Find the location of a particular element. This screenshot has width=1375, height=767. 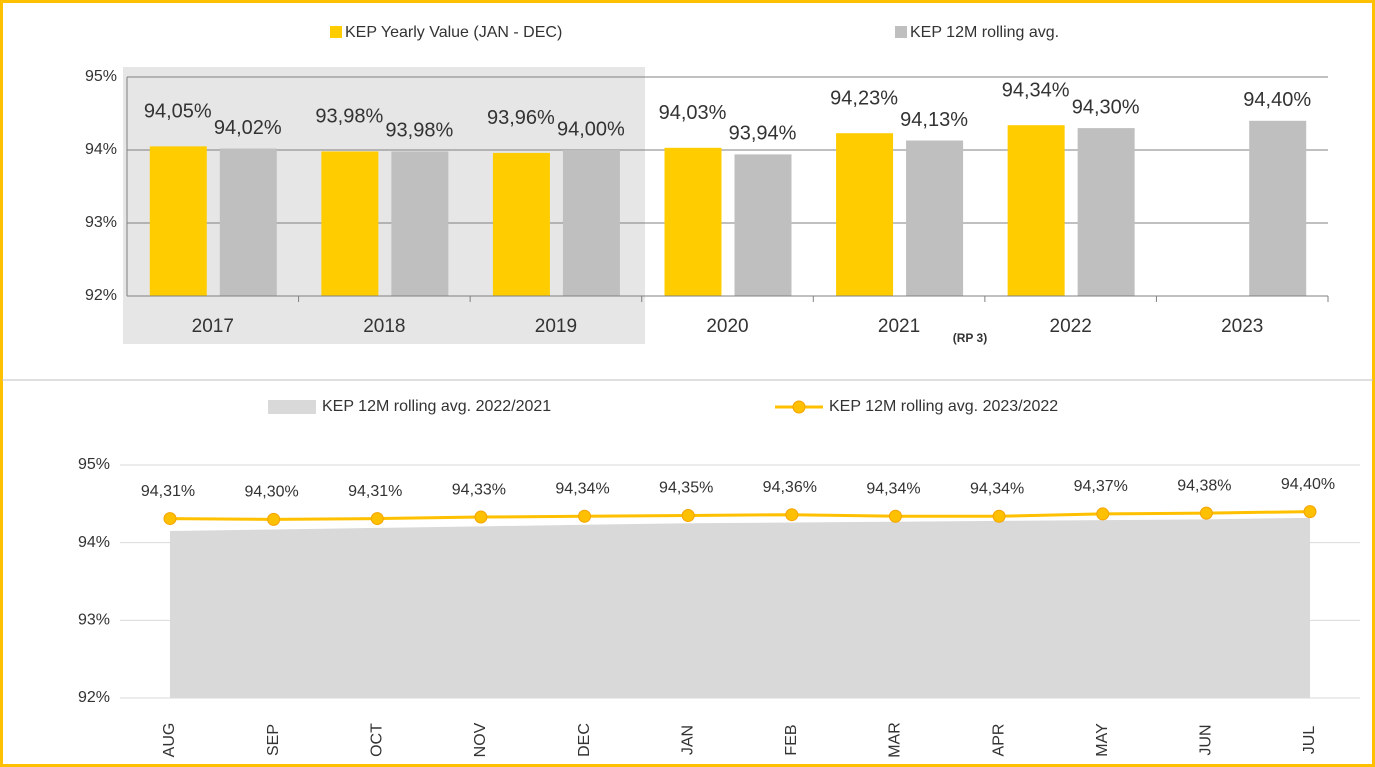

x-tick-label: NOV is located at coordinates (480, 739).